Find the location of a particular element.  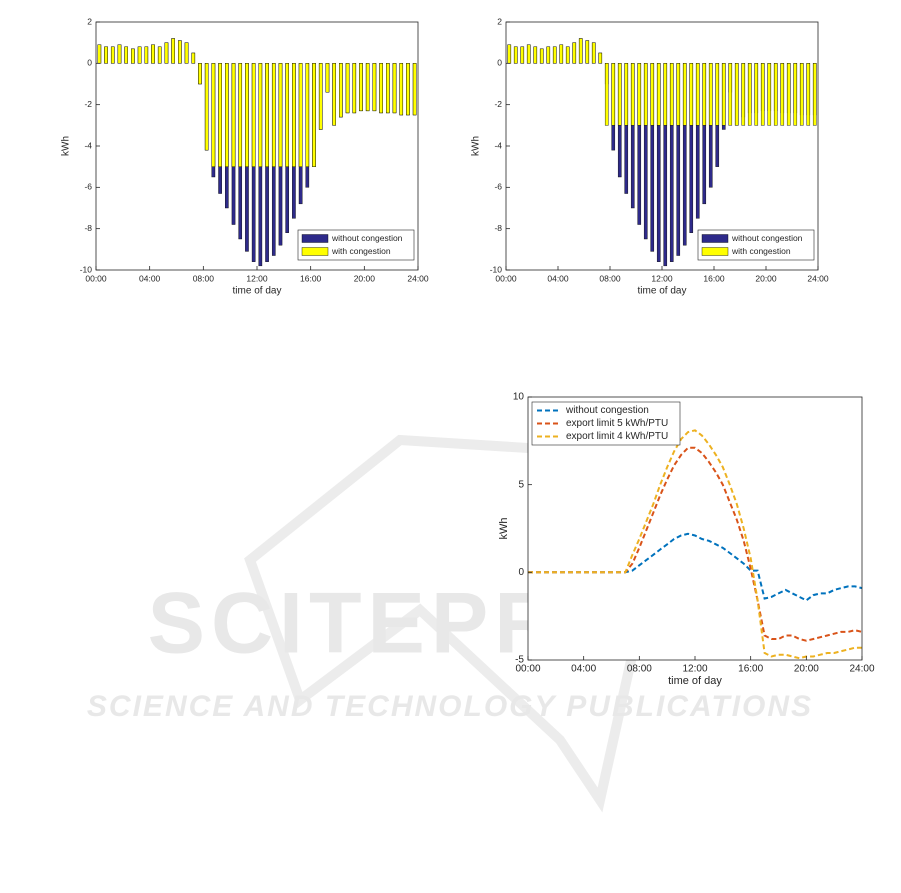

y-tick-label: 5 is located at coordinates (521, 484).